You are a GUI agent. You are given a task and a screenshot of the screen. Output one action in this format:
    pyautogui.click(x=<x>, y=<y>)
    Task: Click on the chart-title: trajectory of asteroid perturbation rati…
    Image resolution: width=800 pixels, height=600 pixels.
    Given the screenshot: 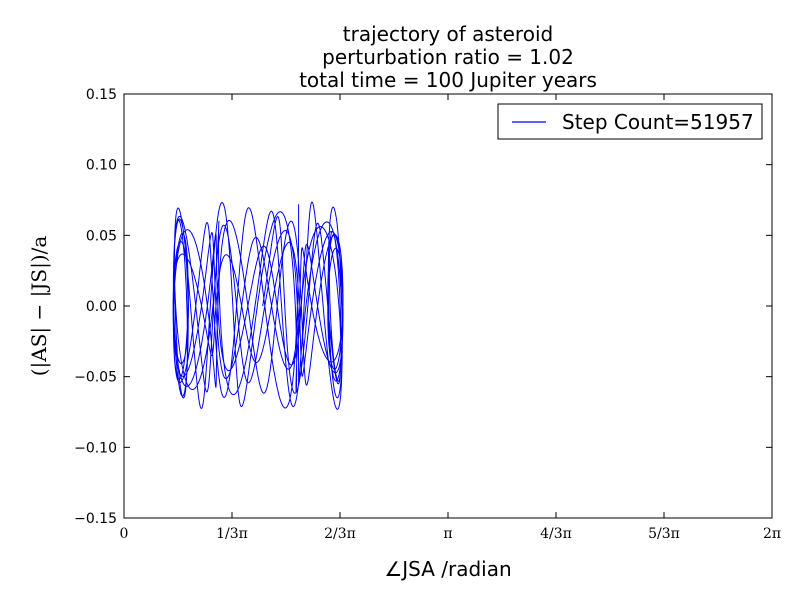 What is the action you would take?
    pyautogui.click(x=448, y=57)
    